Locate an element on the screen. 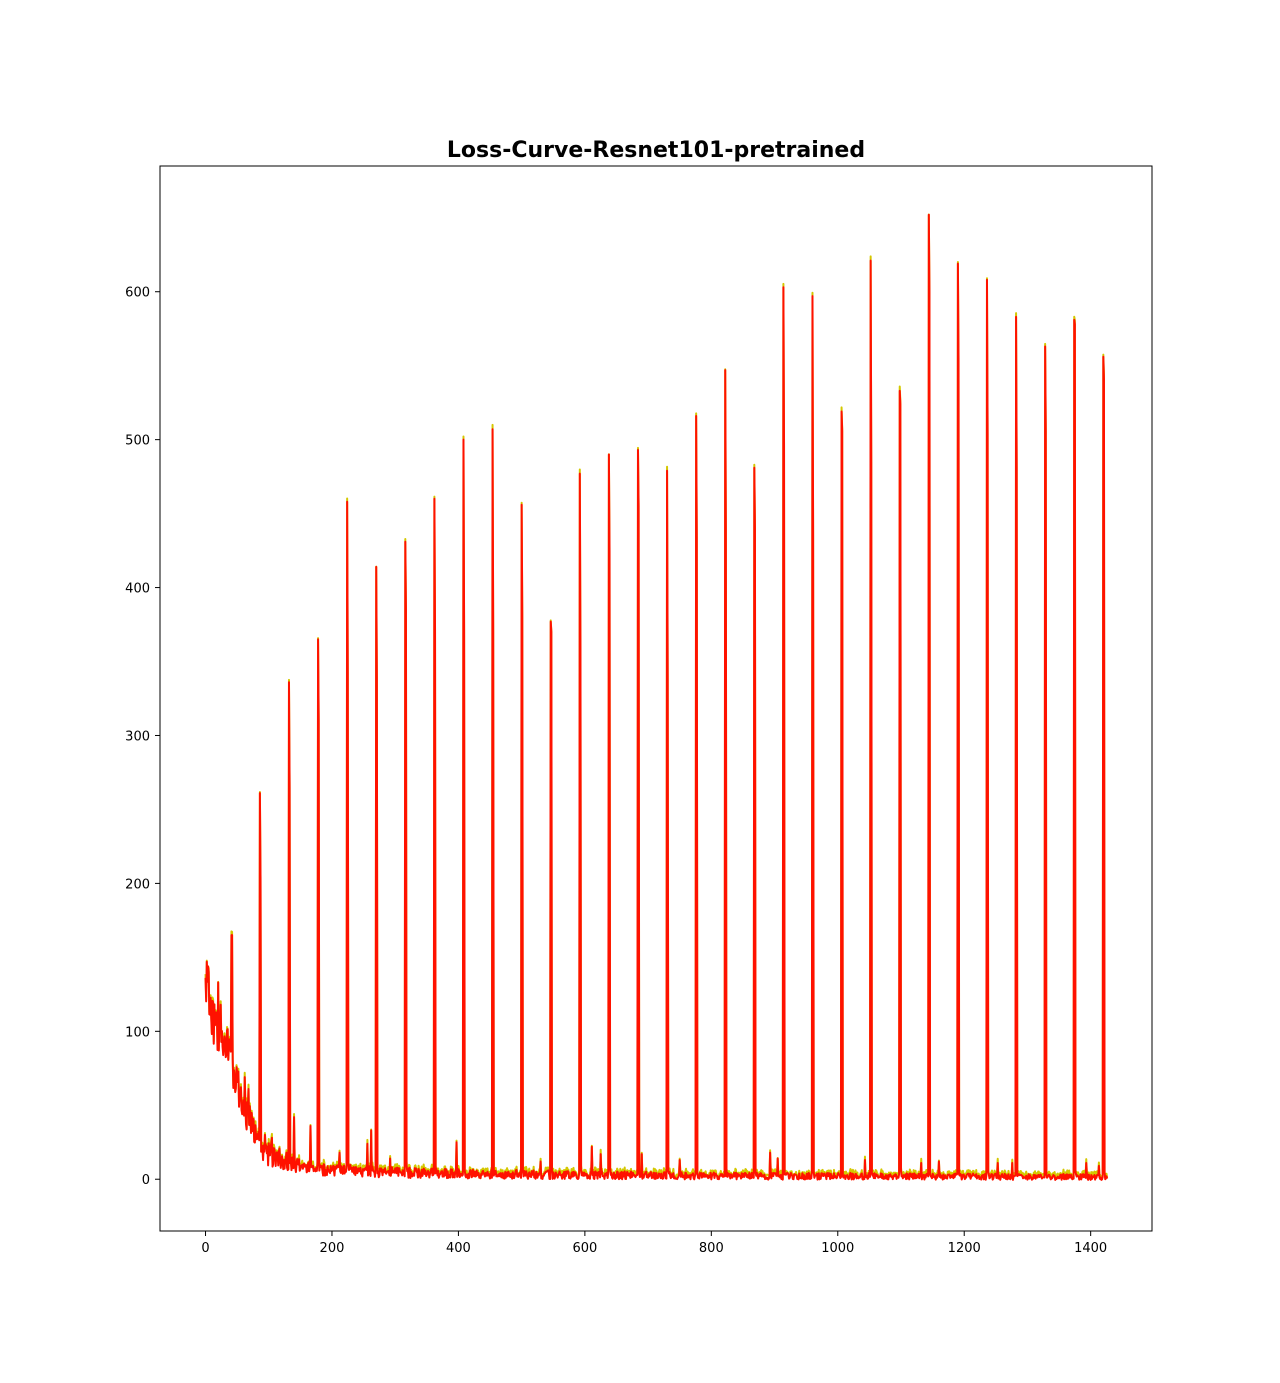  y-axis-ticks: 0 100 200 300 400 500 600 is located at coordinates (142, 737).